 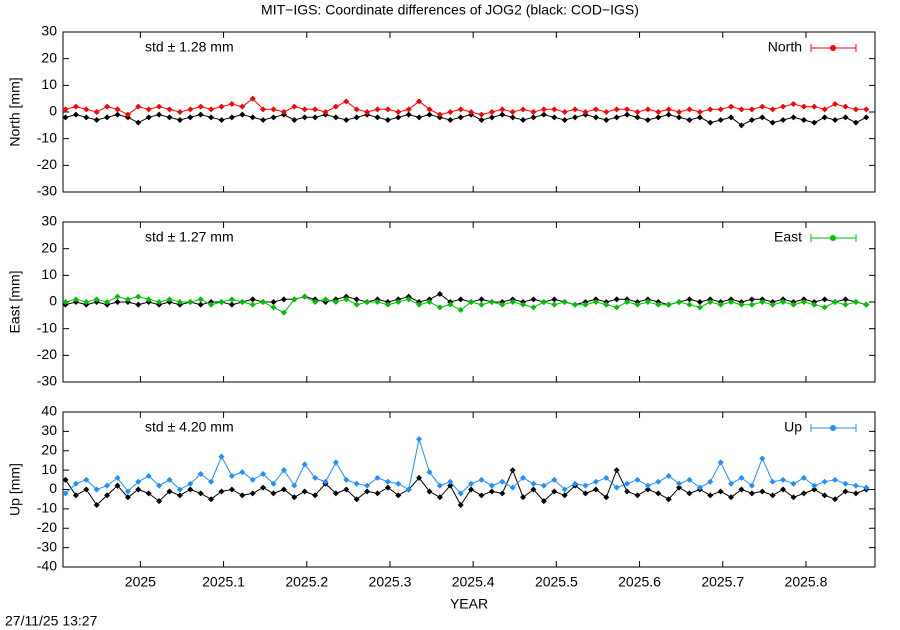 What do you see at coordinates (53, 301) in the screenshot?
I see `y-tick-label: 0` at bounding box center [53, 301].